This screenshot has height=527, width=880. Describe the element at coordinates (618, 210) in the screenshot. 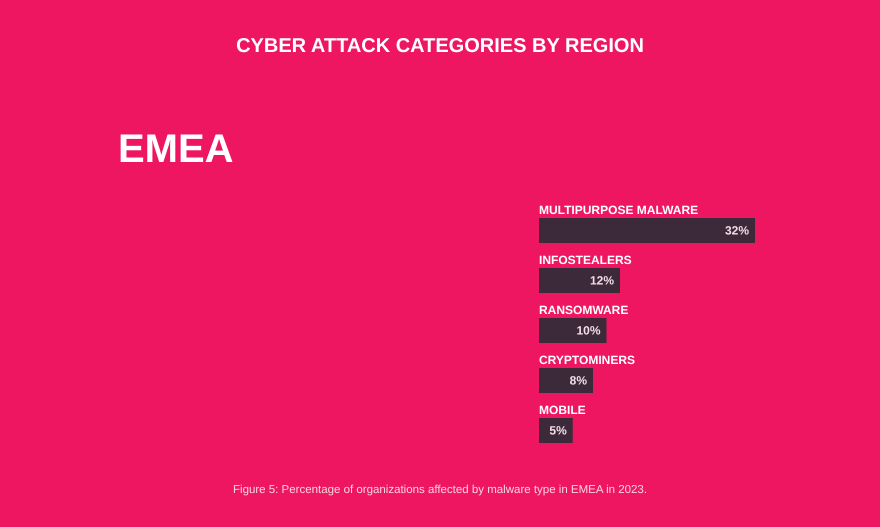

I see `y-tick-label: MULTIPURPOSE MALWARE` at that location.